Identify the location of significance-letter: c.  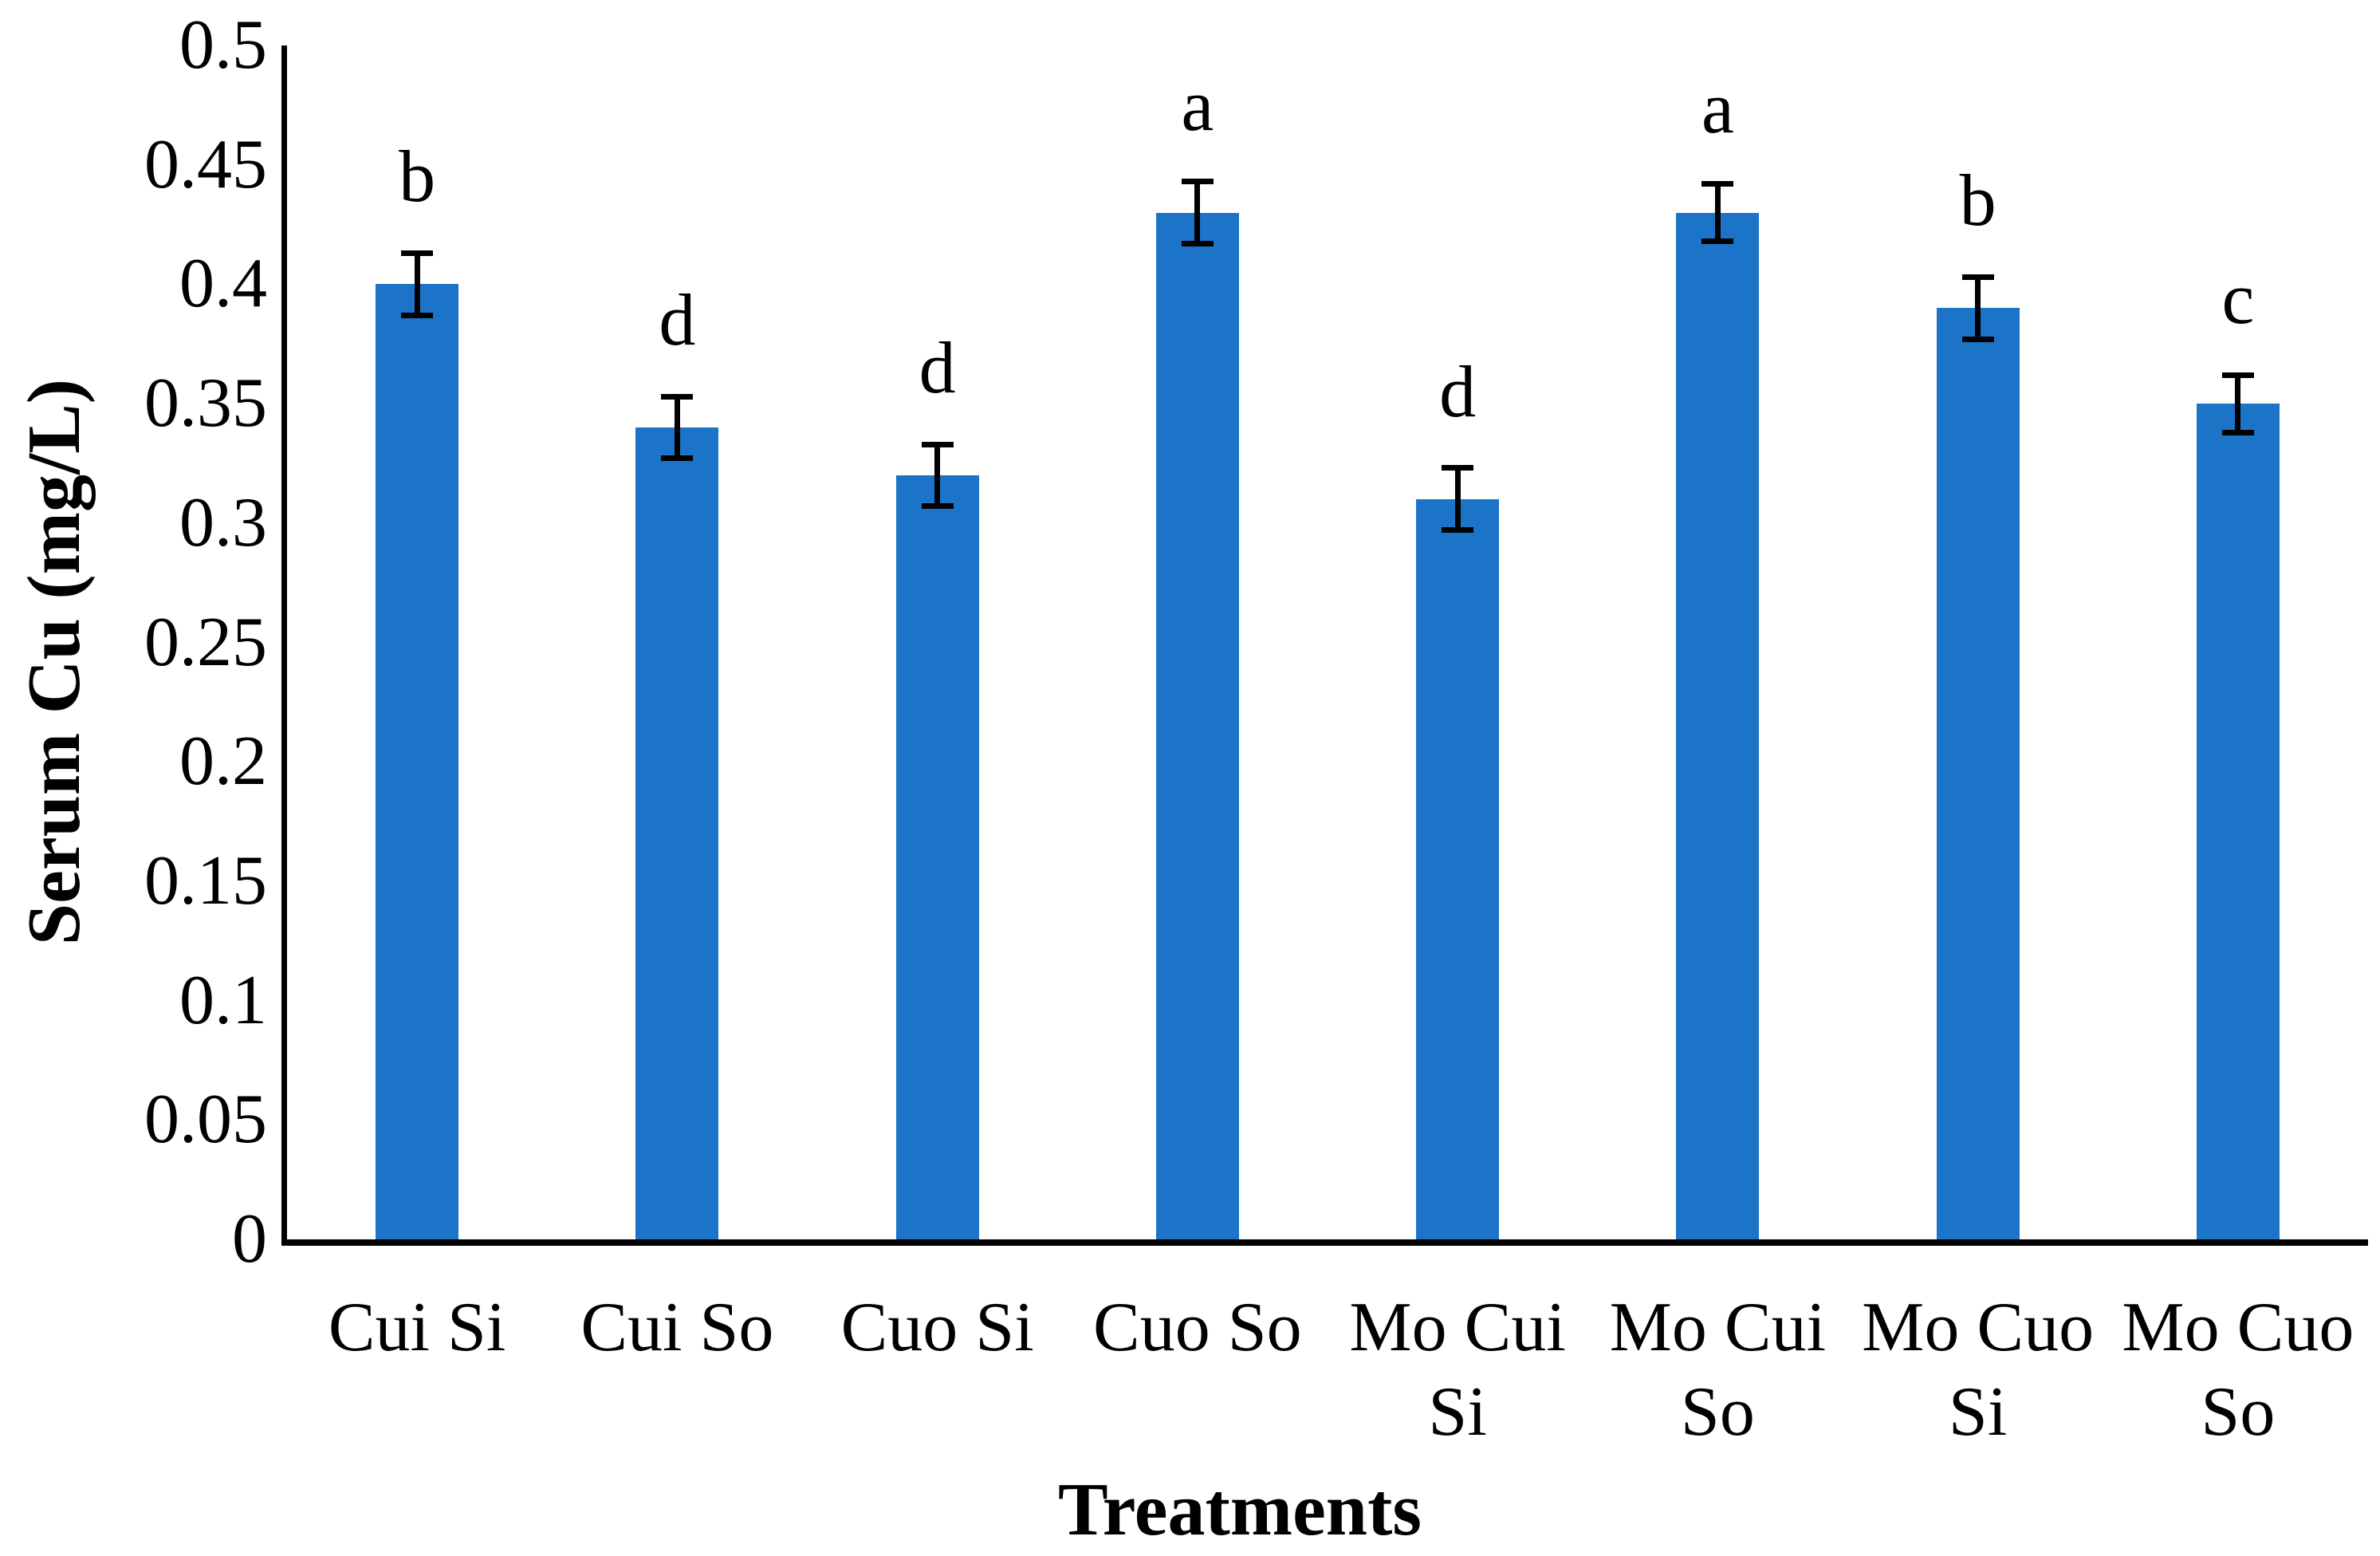
(2238, 299).